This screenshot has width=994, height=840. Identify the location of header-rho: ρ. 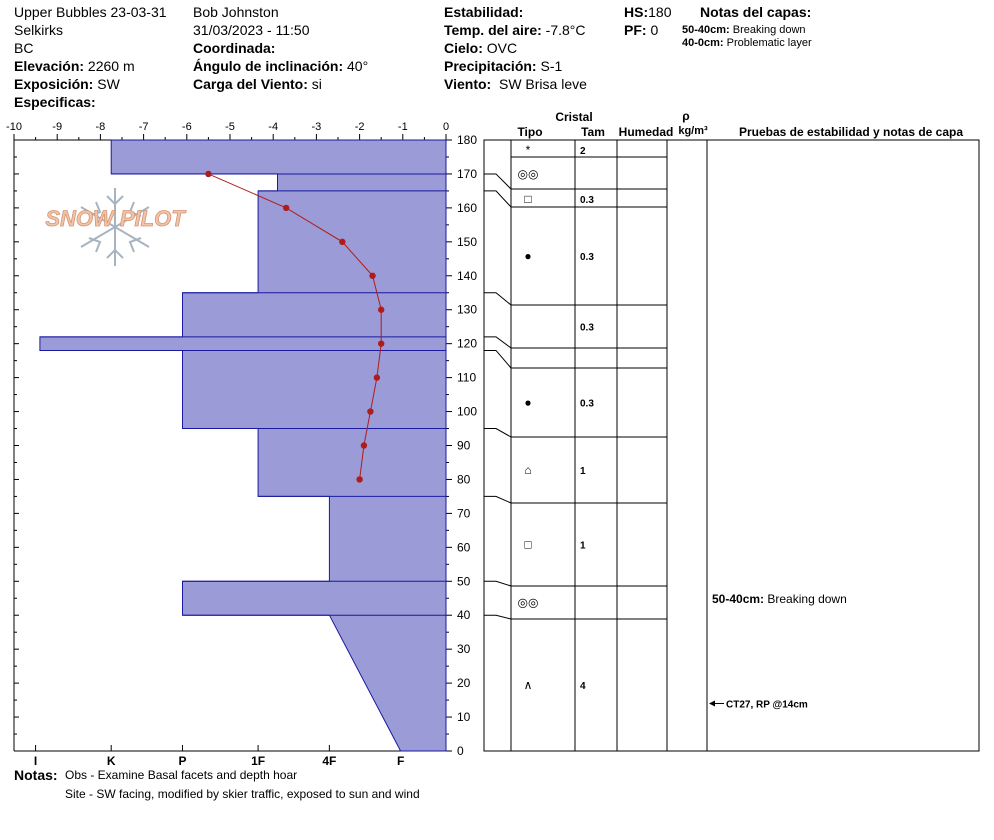
(685, 116).